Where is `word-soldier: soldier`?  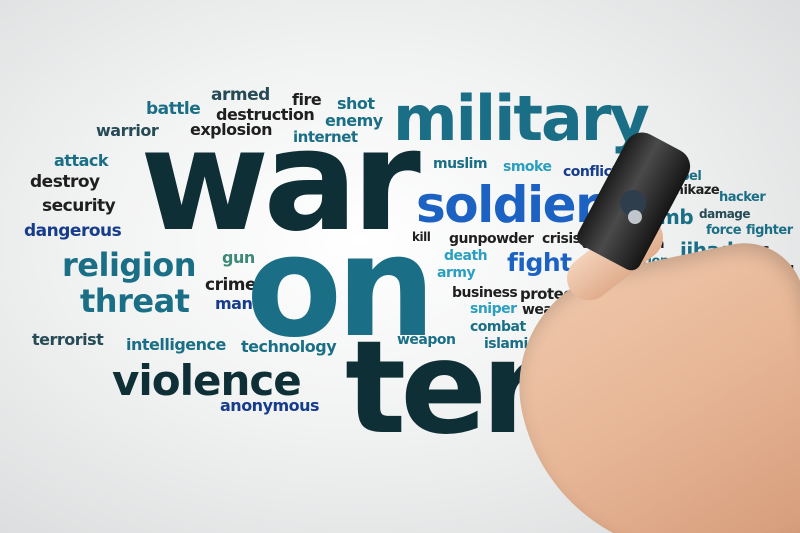
word-soldier: soldier is located at coordinates (508, 205).